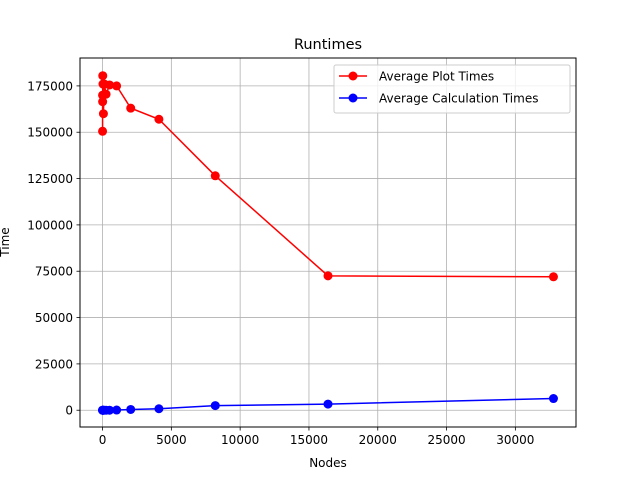 The height and width of the screenshot is (480, 640). What do you see at coordinates (436, 77) in the screenshot?
I see `legend-label-plot-times: Average Plot Times` at bounding box center [436, 77].